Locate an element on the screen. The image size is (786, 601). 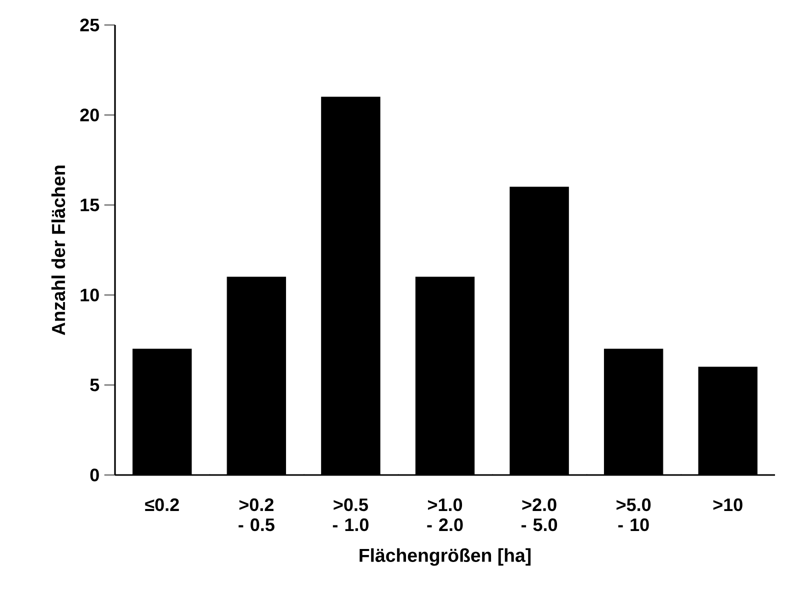
x-tick-label: >2.0 - 5.0 is located at coordinates (539, 515).